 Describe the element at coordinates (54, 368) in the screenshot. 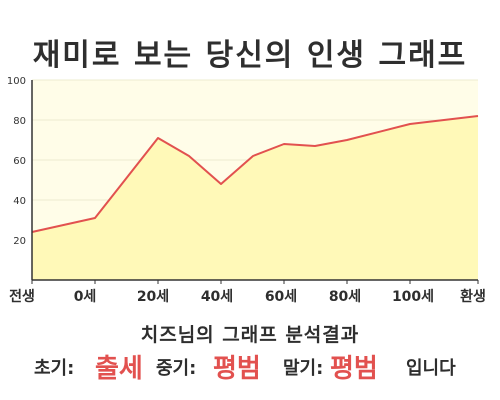

I see `early-label: 초기:` at that location.